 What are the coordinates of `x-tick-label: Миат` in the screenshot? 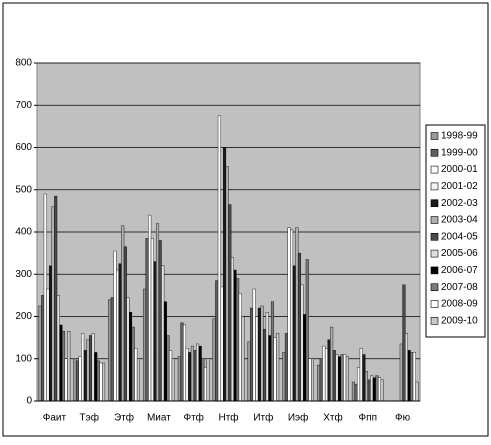 It's located at (159, 418).